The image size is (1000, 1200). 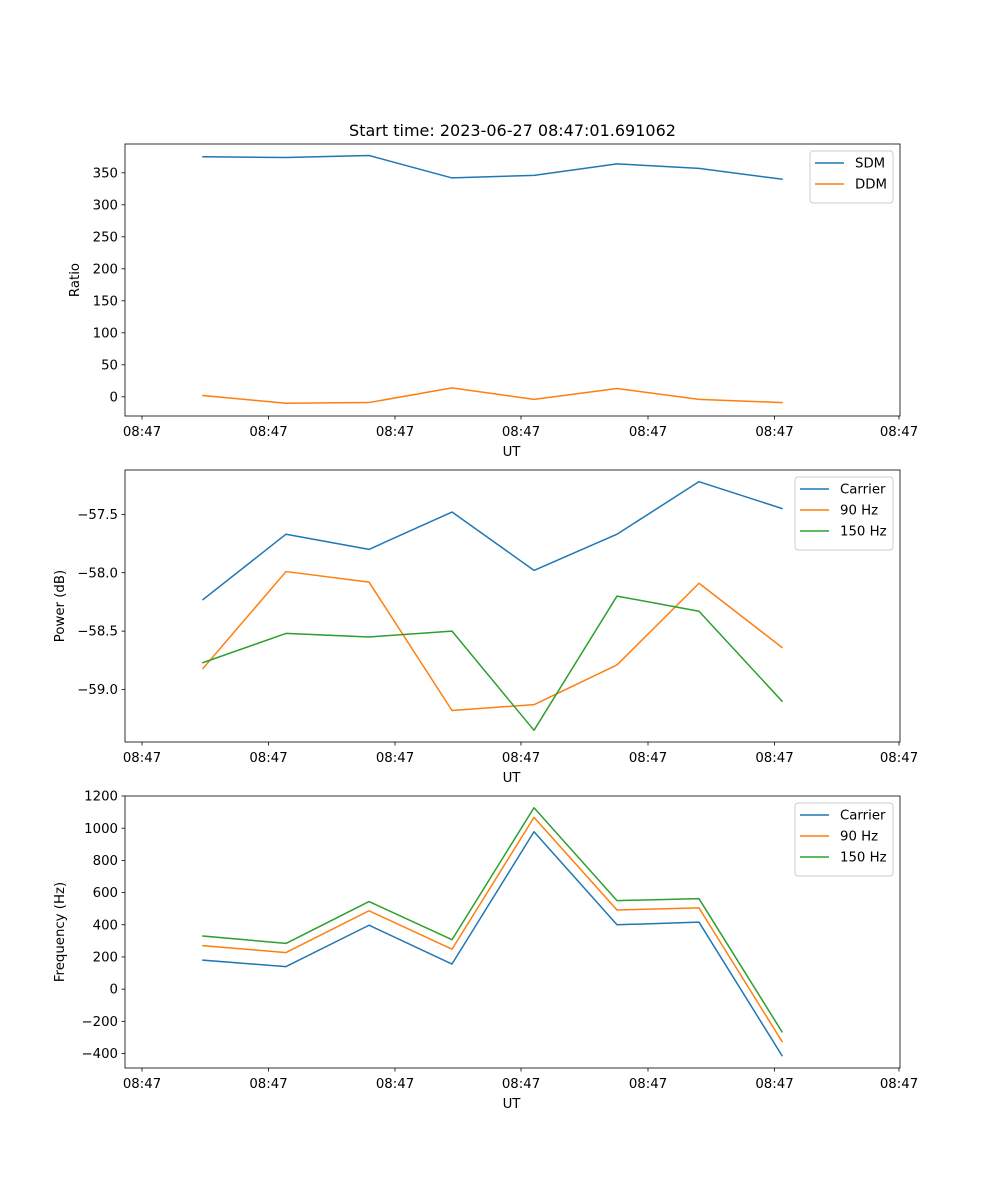 What do you see at coordinates (99, 1054) in the screenshot?
I see `y-tick-label: −400` at bounding box center [99, 1054].